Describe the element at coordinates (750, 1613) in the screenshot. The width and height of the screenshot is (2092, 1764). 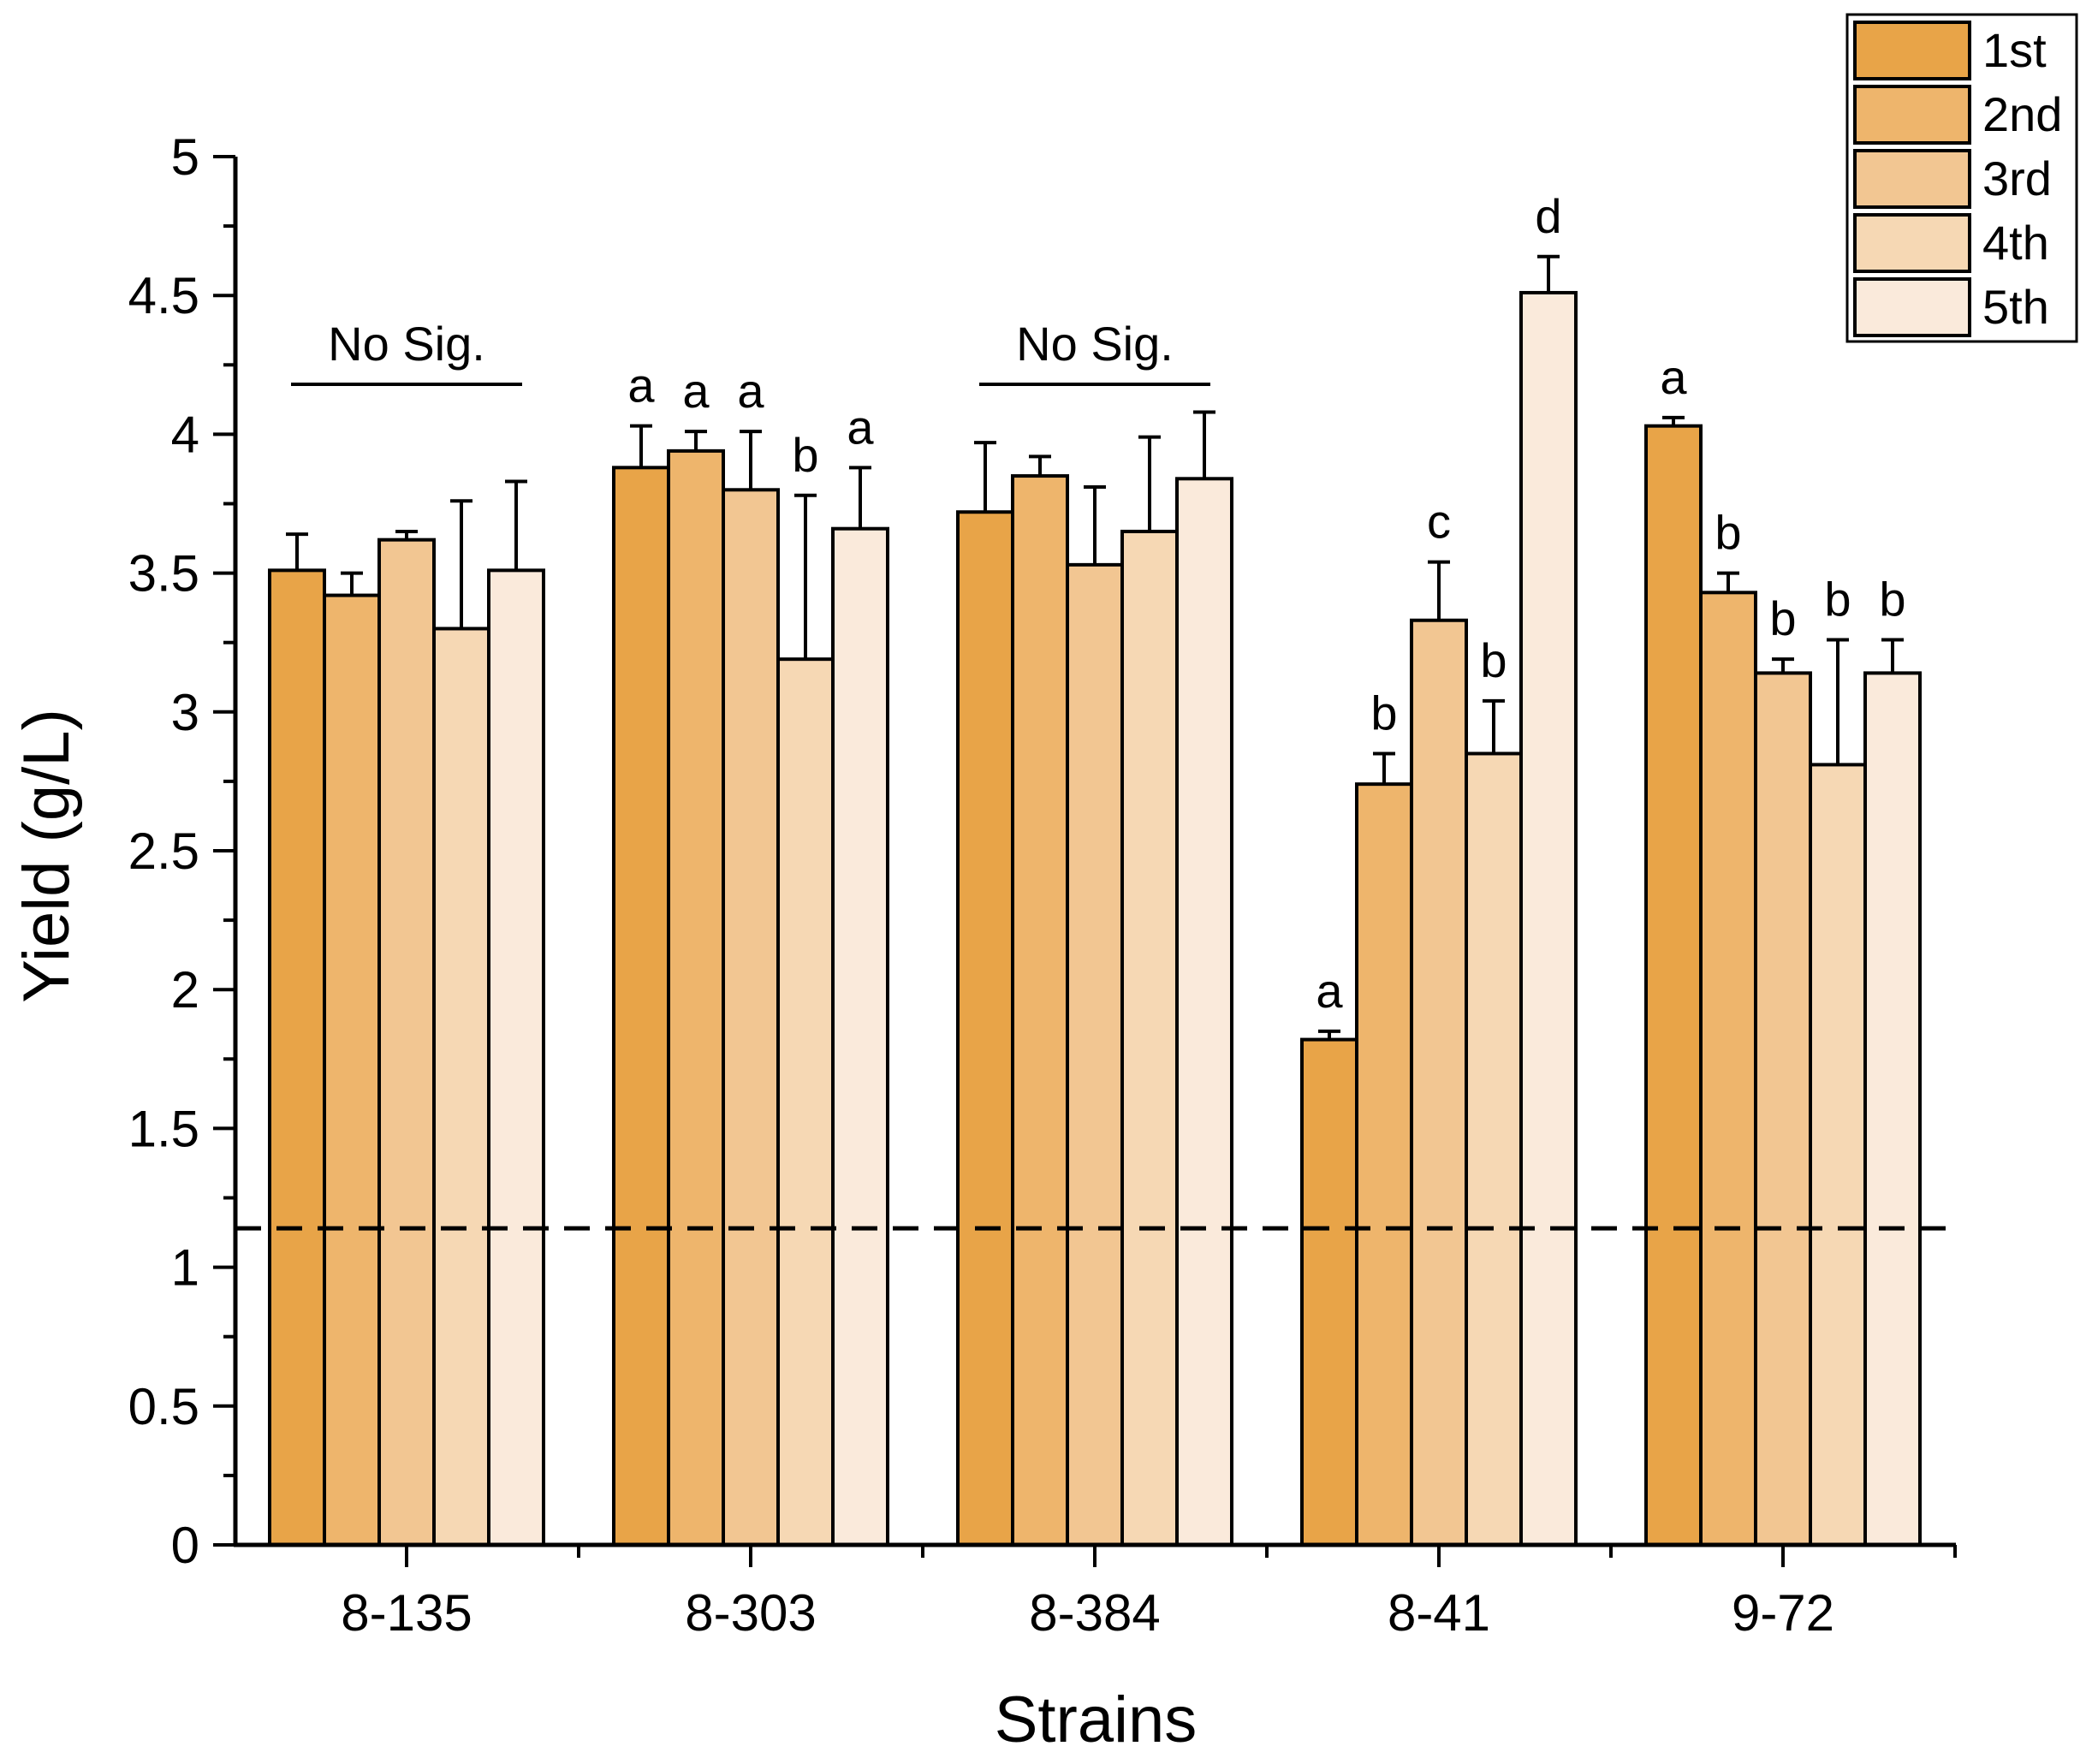
I see `x-tick-label: 8-303` at that location.